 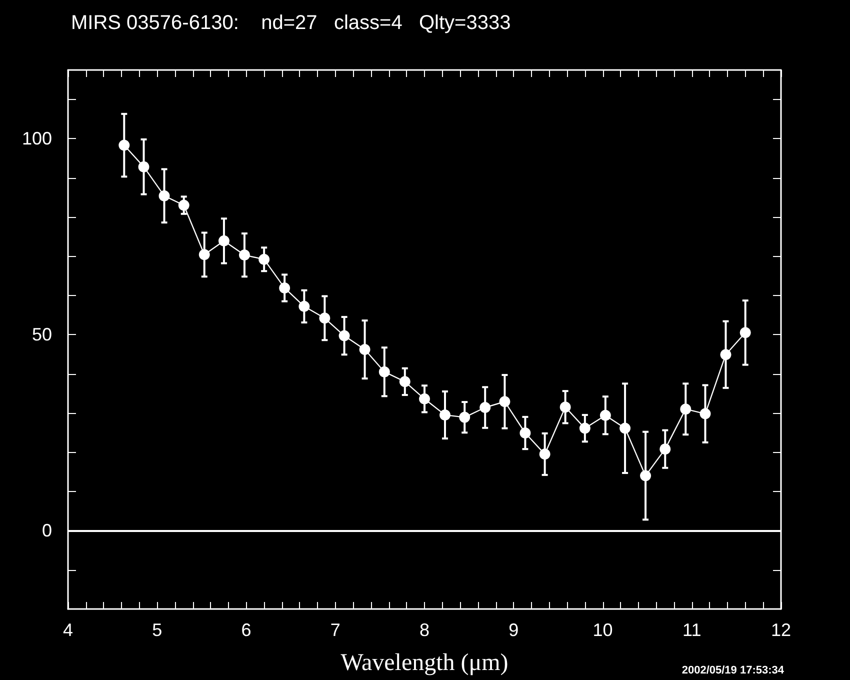 I want to click on x-axis-title: Wavelength (μm), so click(x=424, y=663).